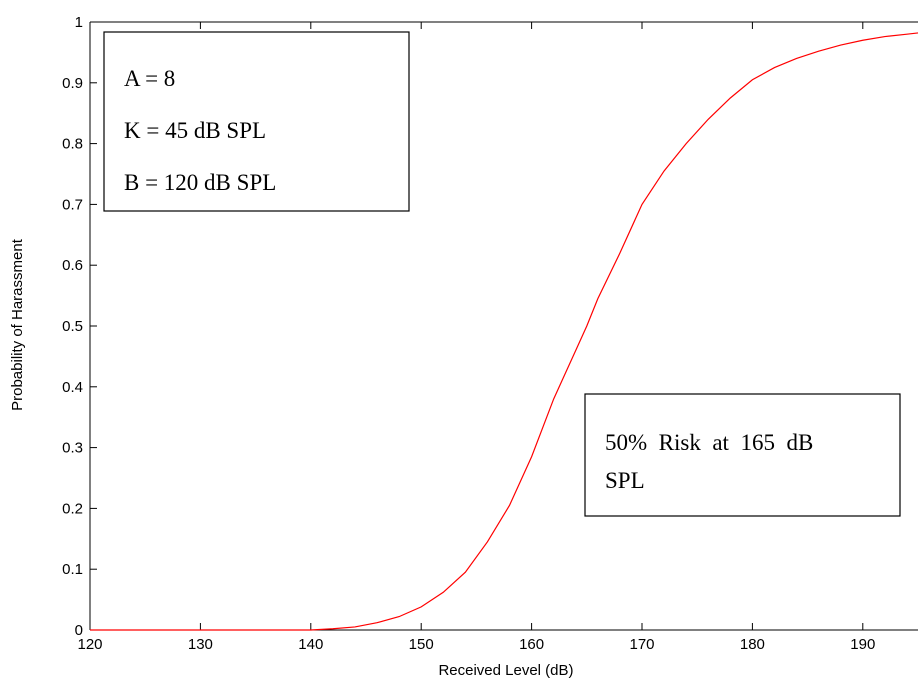 The height and width of the screenshot is (684, 920). I want to click on y-tick-label: 0.6, so click(72, 265).